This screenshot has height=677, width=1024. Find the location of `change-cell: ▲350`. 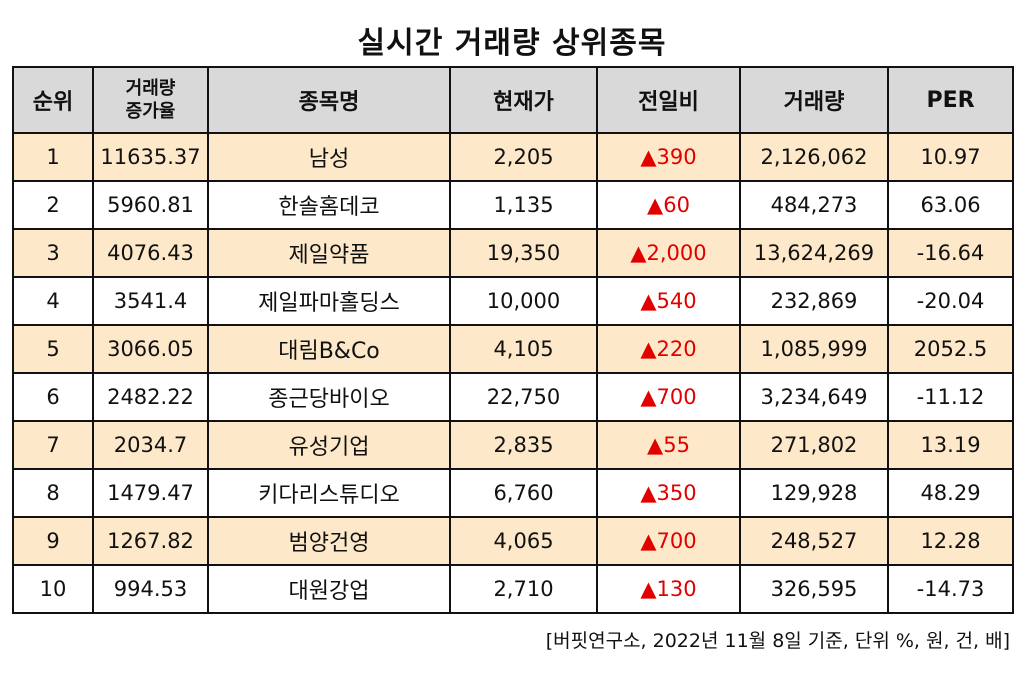

change-cell: ▲350 is located at coordinates (668, 493).